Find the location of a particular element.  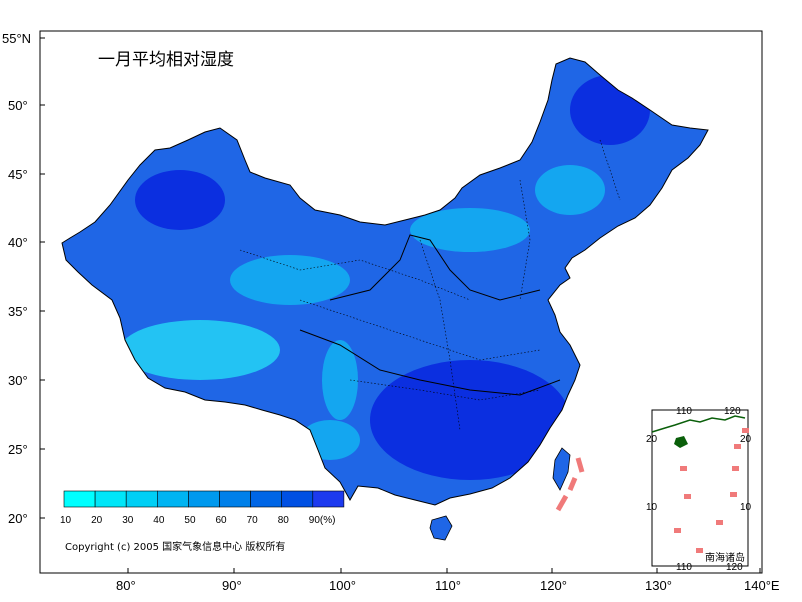

inset-frame is located at coordinates (700, 488).